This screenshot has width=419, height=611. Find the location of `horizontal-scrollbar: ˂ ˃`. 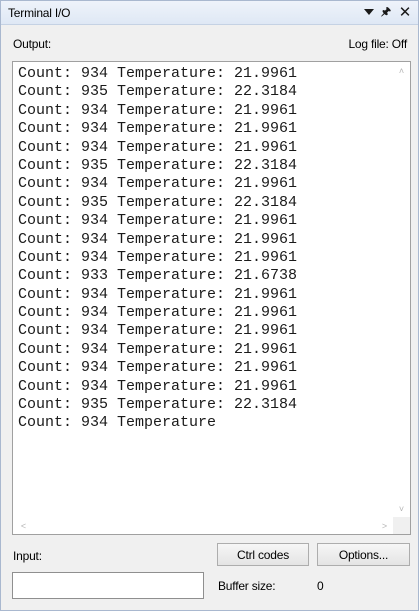

horizontal-scrollbar: ˂ ˃ is located at coordinates (203, 525).